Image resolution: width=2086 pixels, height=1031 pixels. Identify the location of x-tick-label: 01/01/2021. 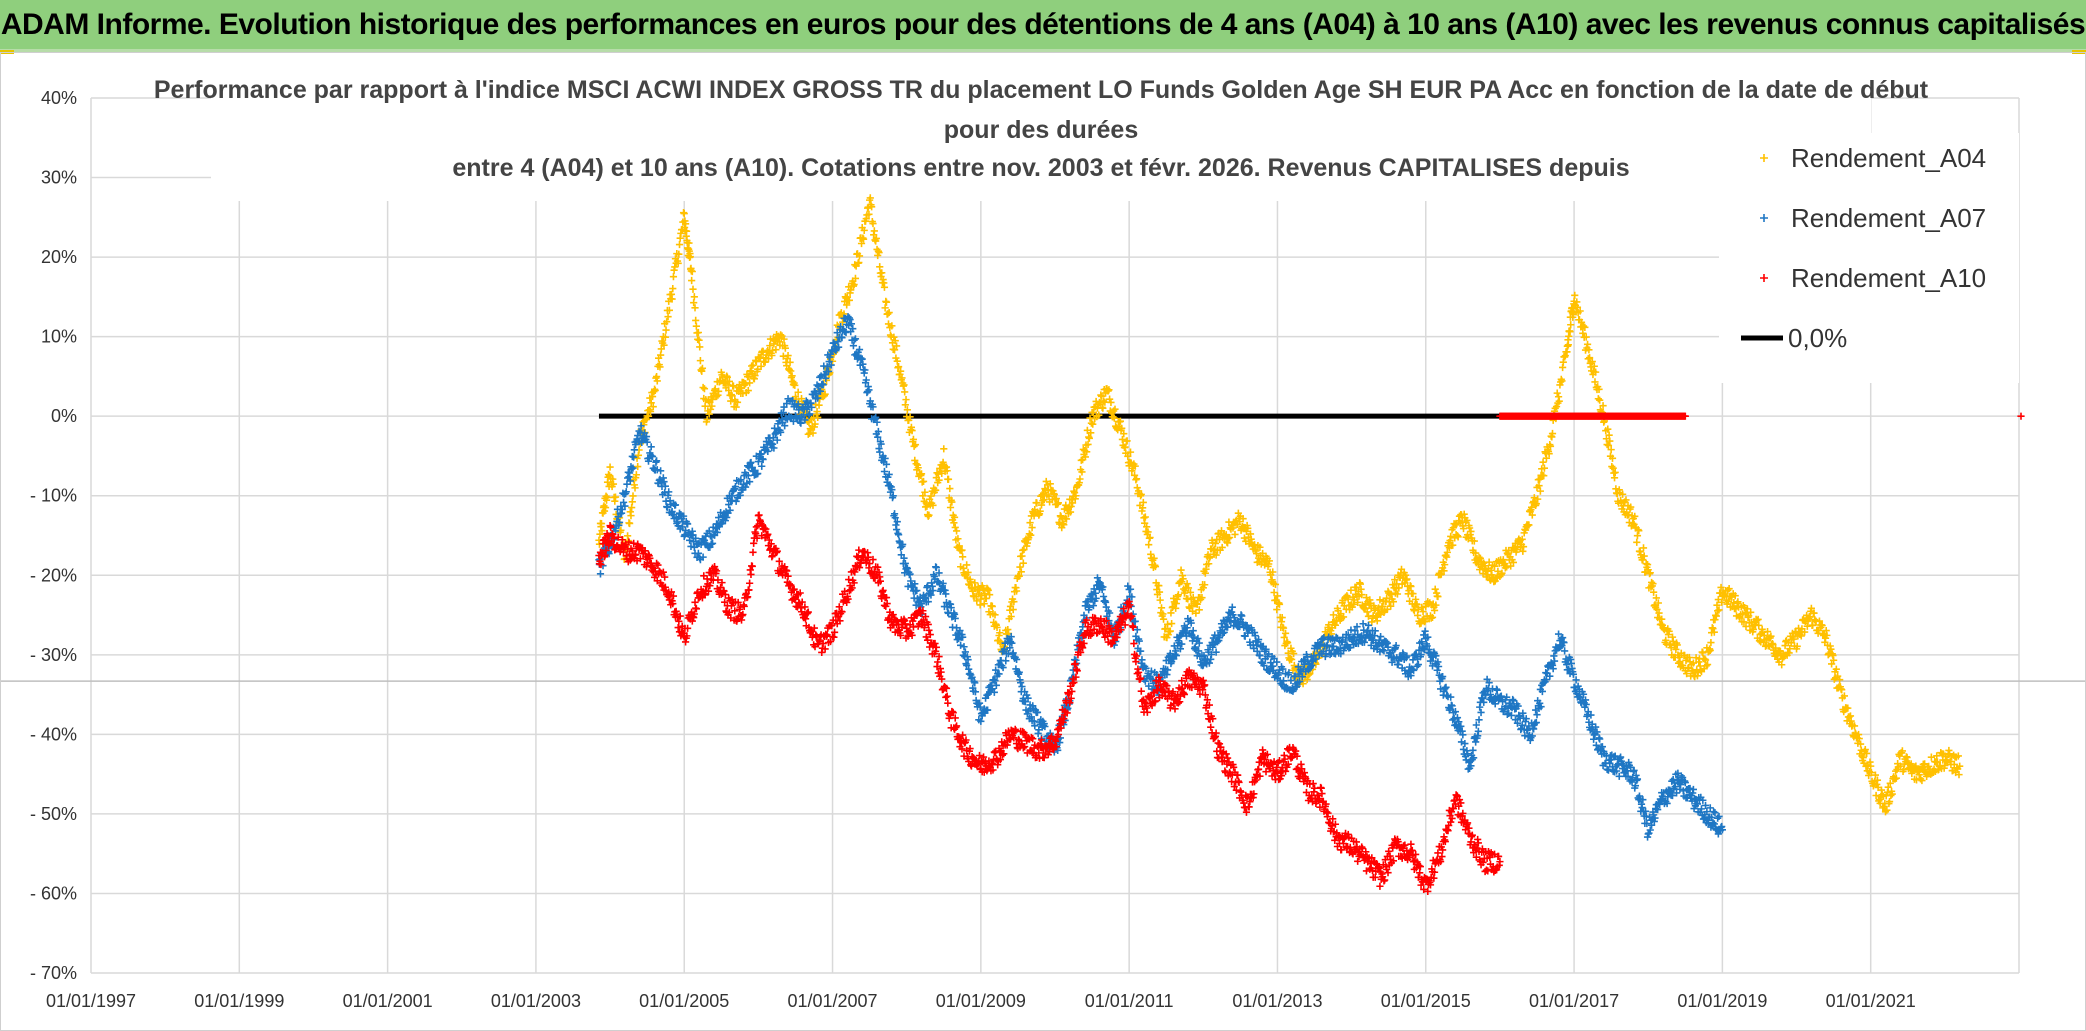
(1871, 1001).